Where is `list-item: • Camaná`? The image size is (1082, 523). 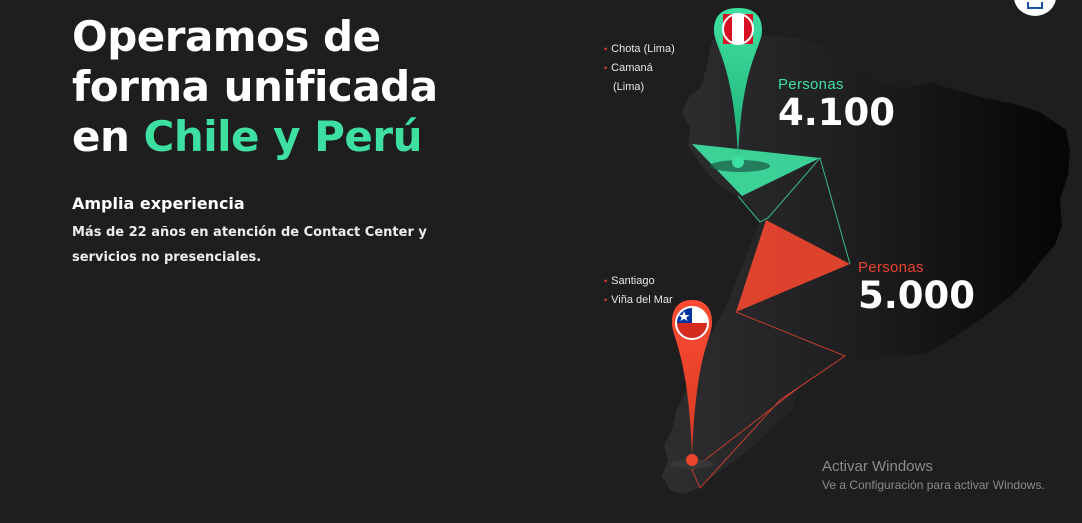 list-item: • Camaná is located at coordinates (628, 68).